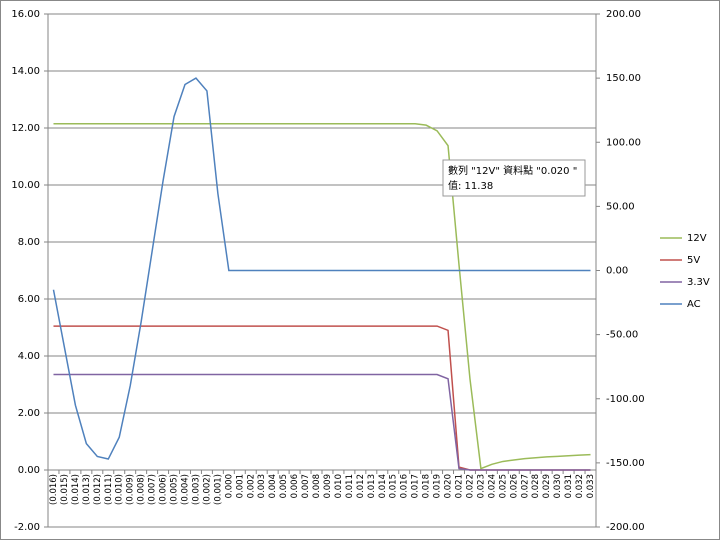 This screenshot has height=540, width=720. Describe the element at coordinates (229, 486) in the screenshot. I see `x-tick-label: 0.000` at that location.